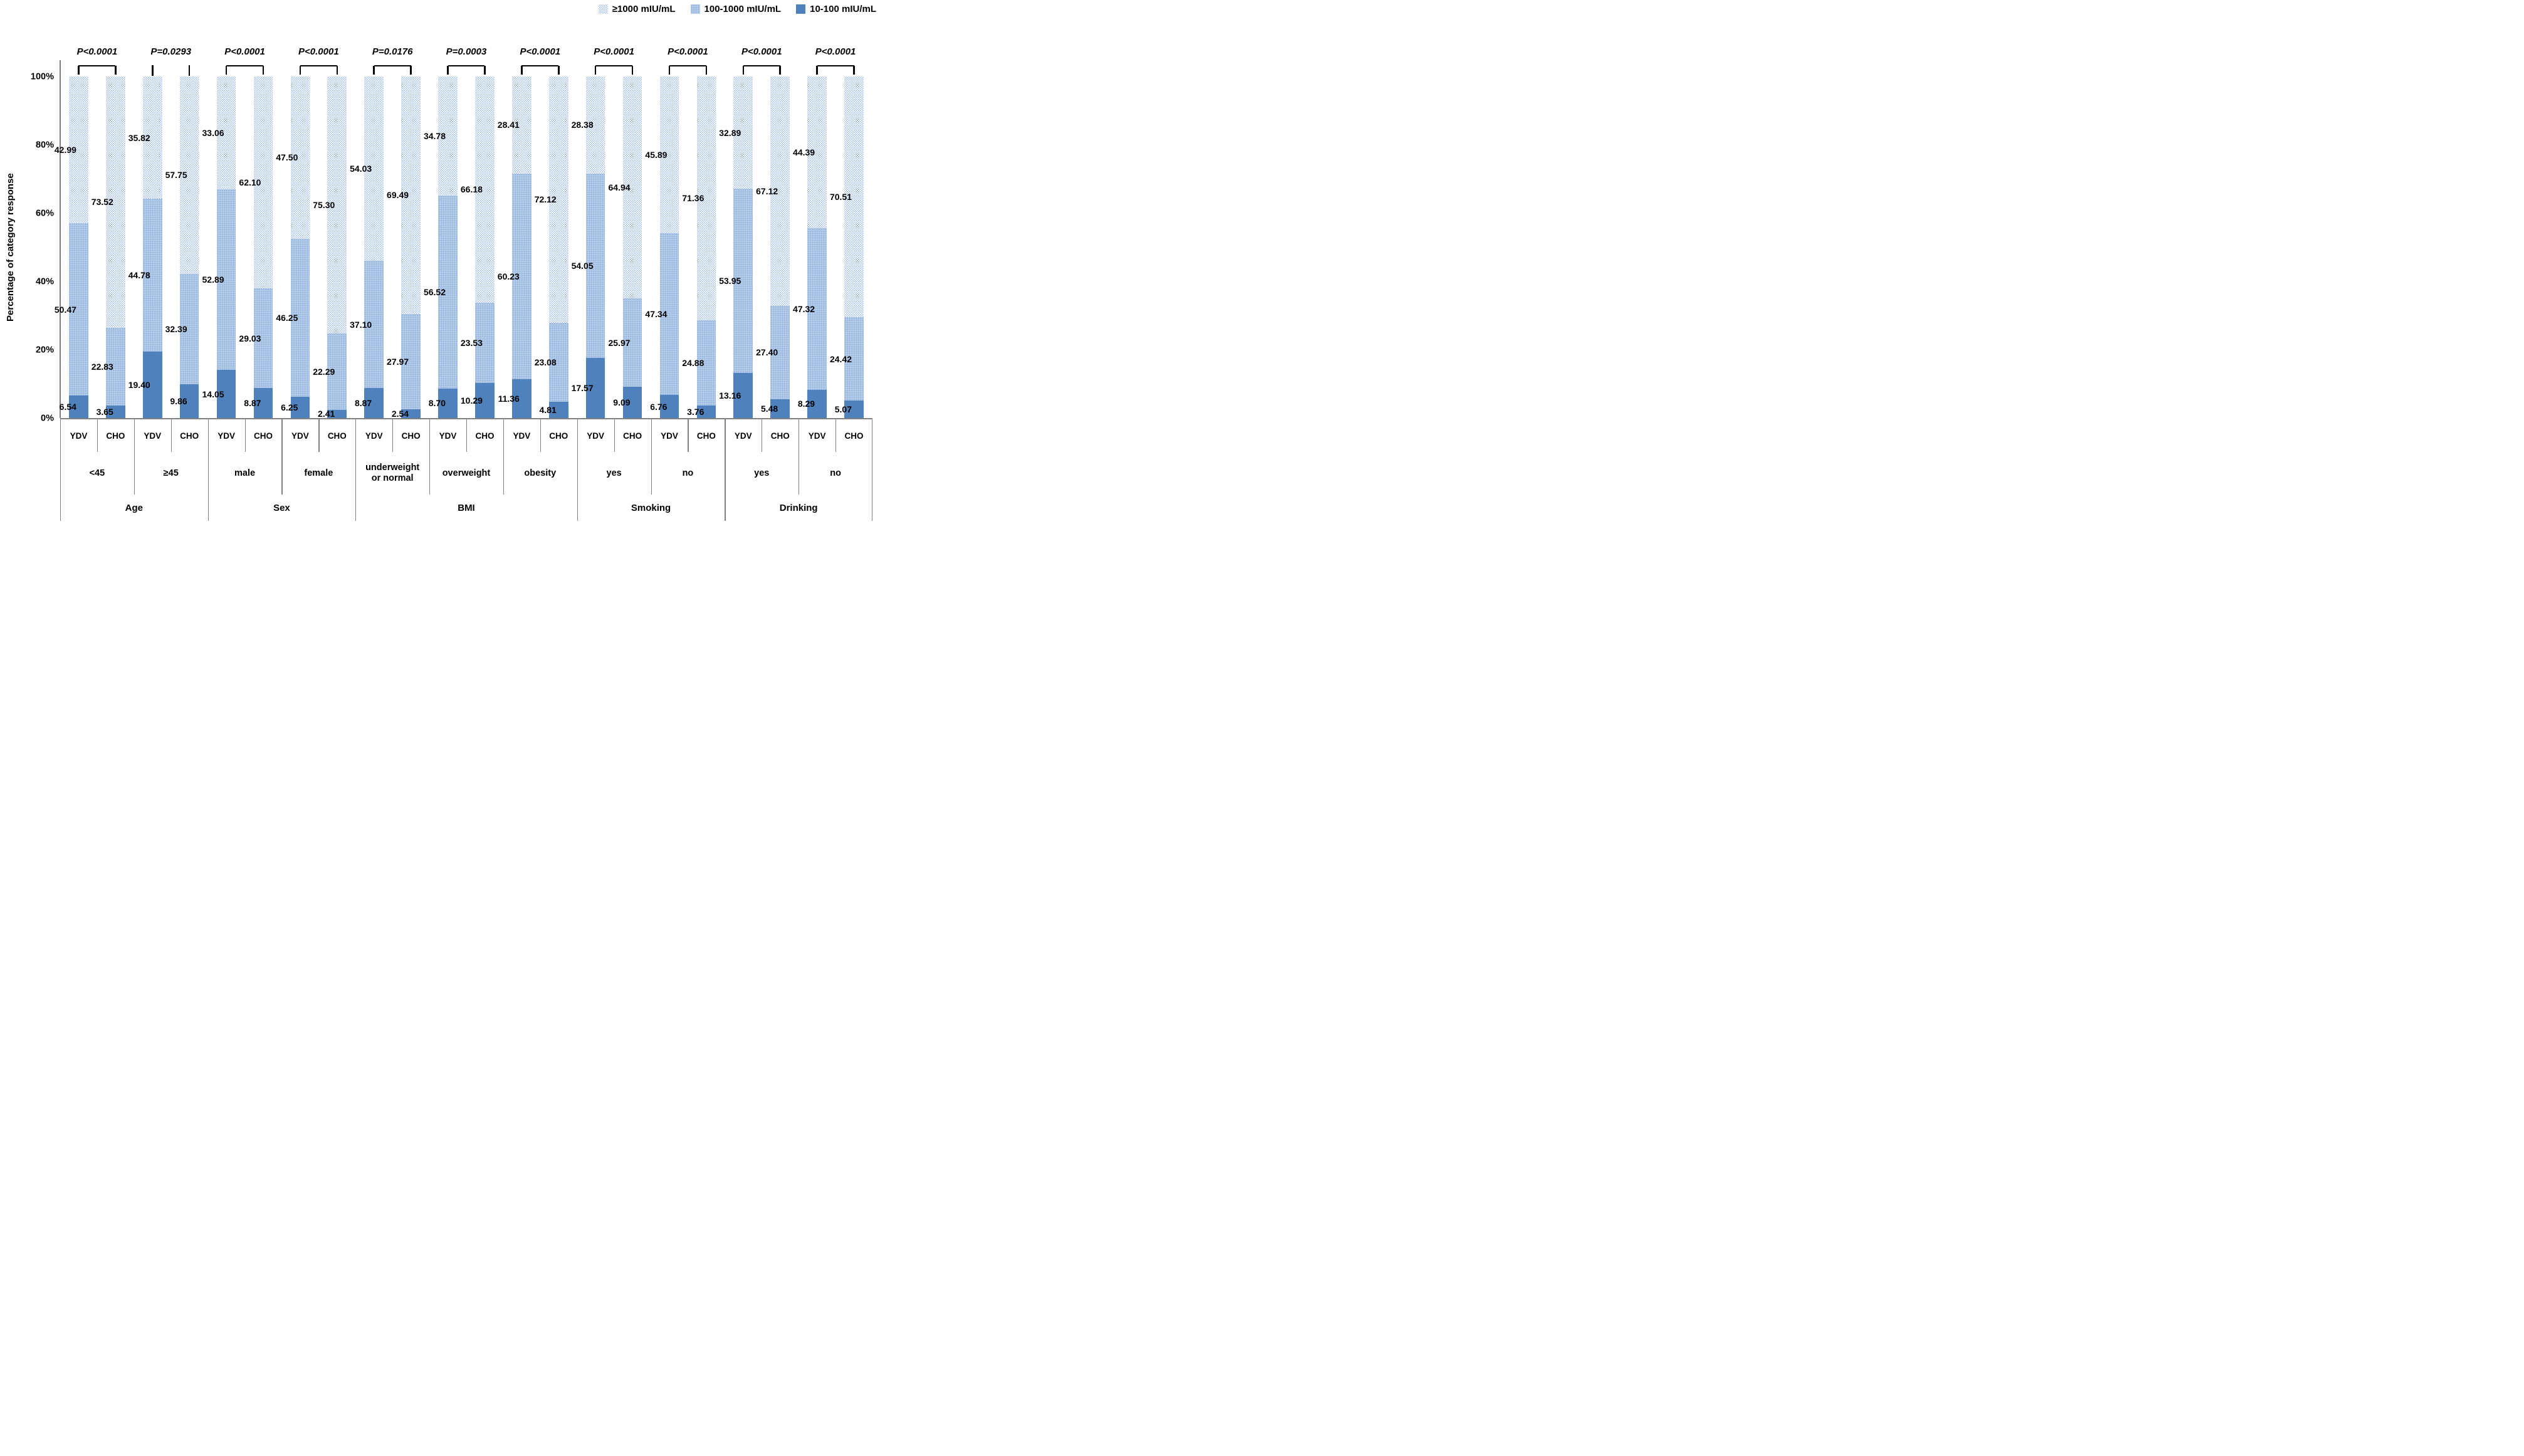 This screenshot has width=2524, height=1456. What do you see at coordinates (176, 175) in the screenshot?
I see `value-label: 57.75` at bounding box center [176, 175].